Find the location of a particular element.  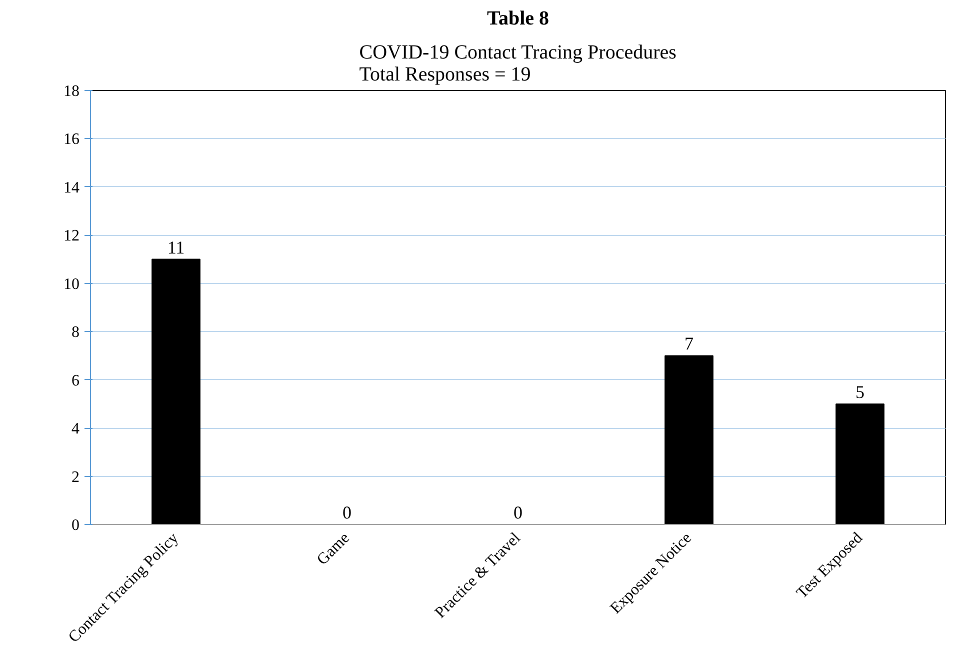

y-tick-label: 2 is located at coordinates (76, 477).